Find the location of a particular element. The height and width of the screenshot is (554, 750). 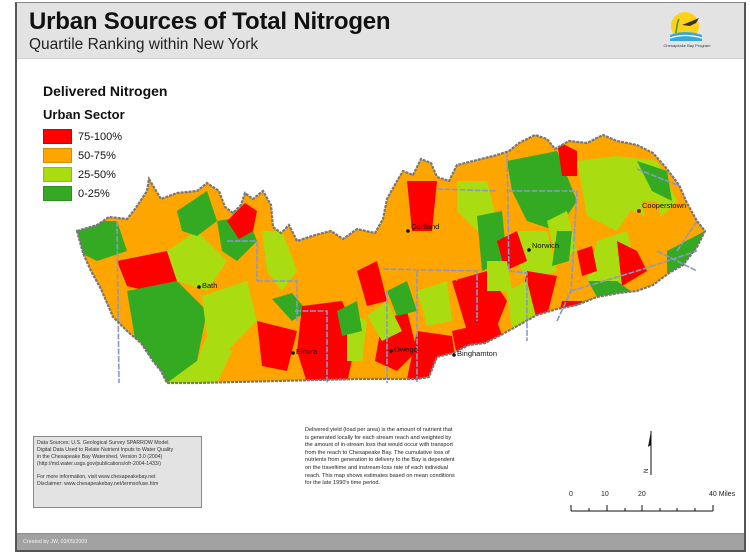

north-arrow-icon: N is located at coordinates (648, 453).